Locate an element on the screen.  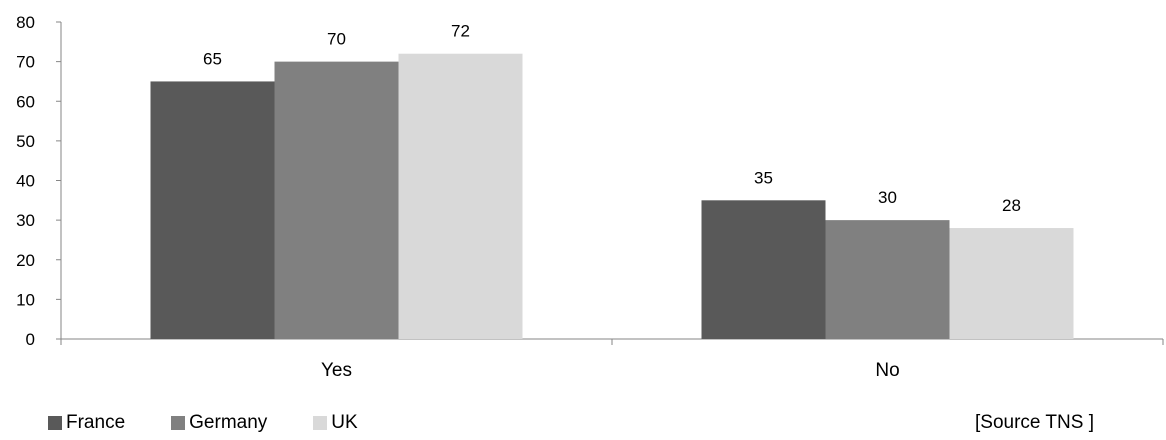
legend: France Germany UK is located at coordinates (226, 423).